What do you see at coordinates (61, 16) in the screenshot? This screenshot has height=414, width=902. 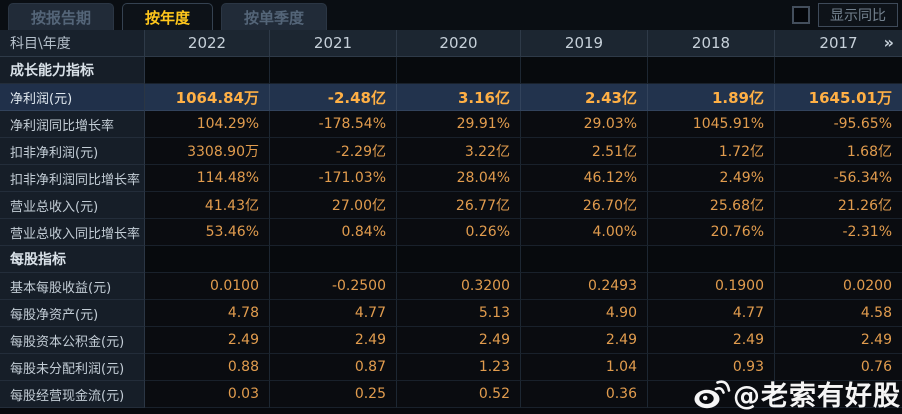 I see `tab-by-report-period: 按报告期` at bounding box center [61, 16].